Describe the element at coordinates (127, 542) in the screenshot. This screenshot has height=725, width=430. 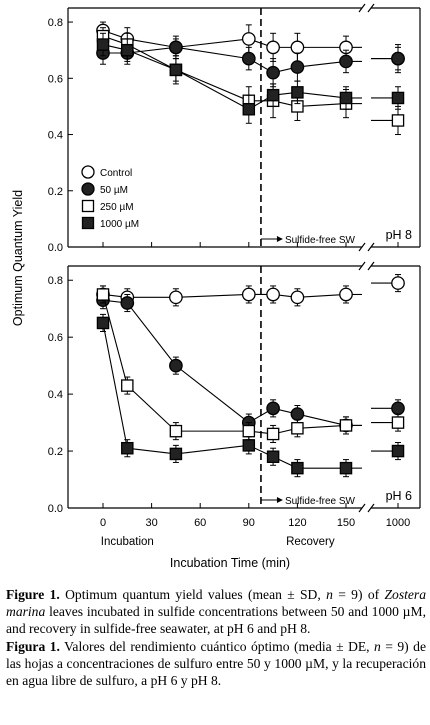
I see `x-group-label-incubation: Incubation` at that location.